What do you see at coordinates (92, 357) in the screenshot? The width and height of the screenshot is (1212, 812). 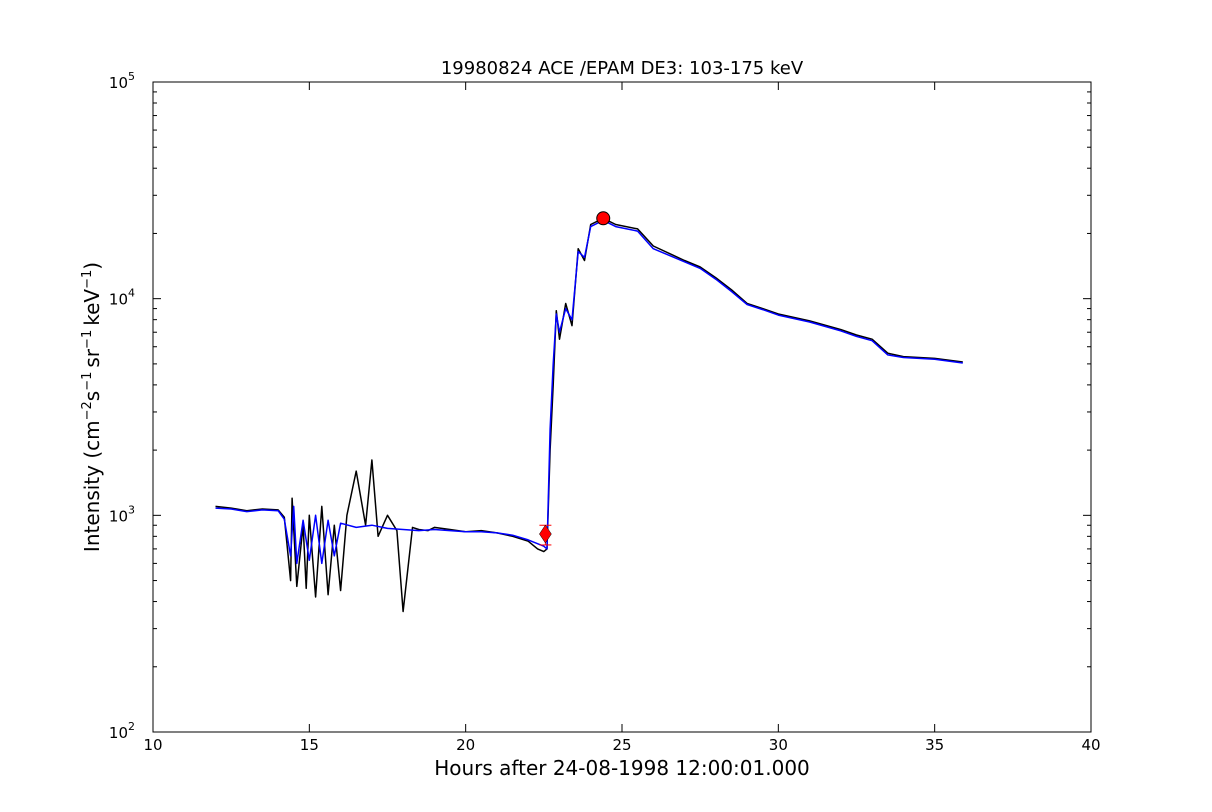 I see `y-axis-label-unit: sr` at bounding box center [92, 357].